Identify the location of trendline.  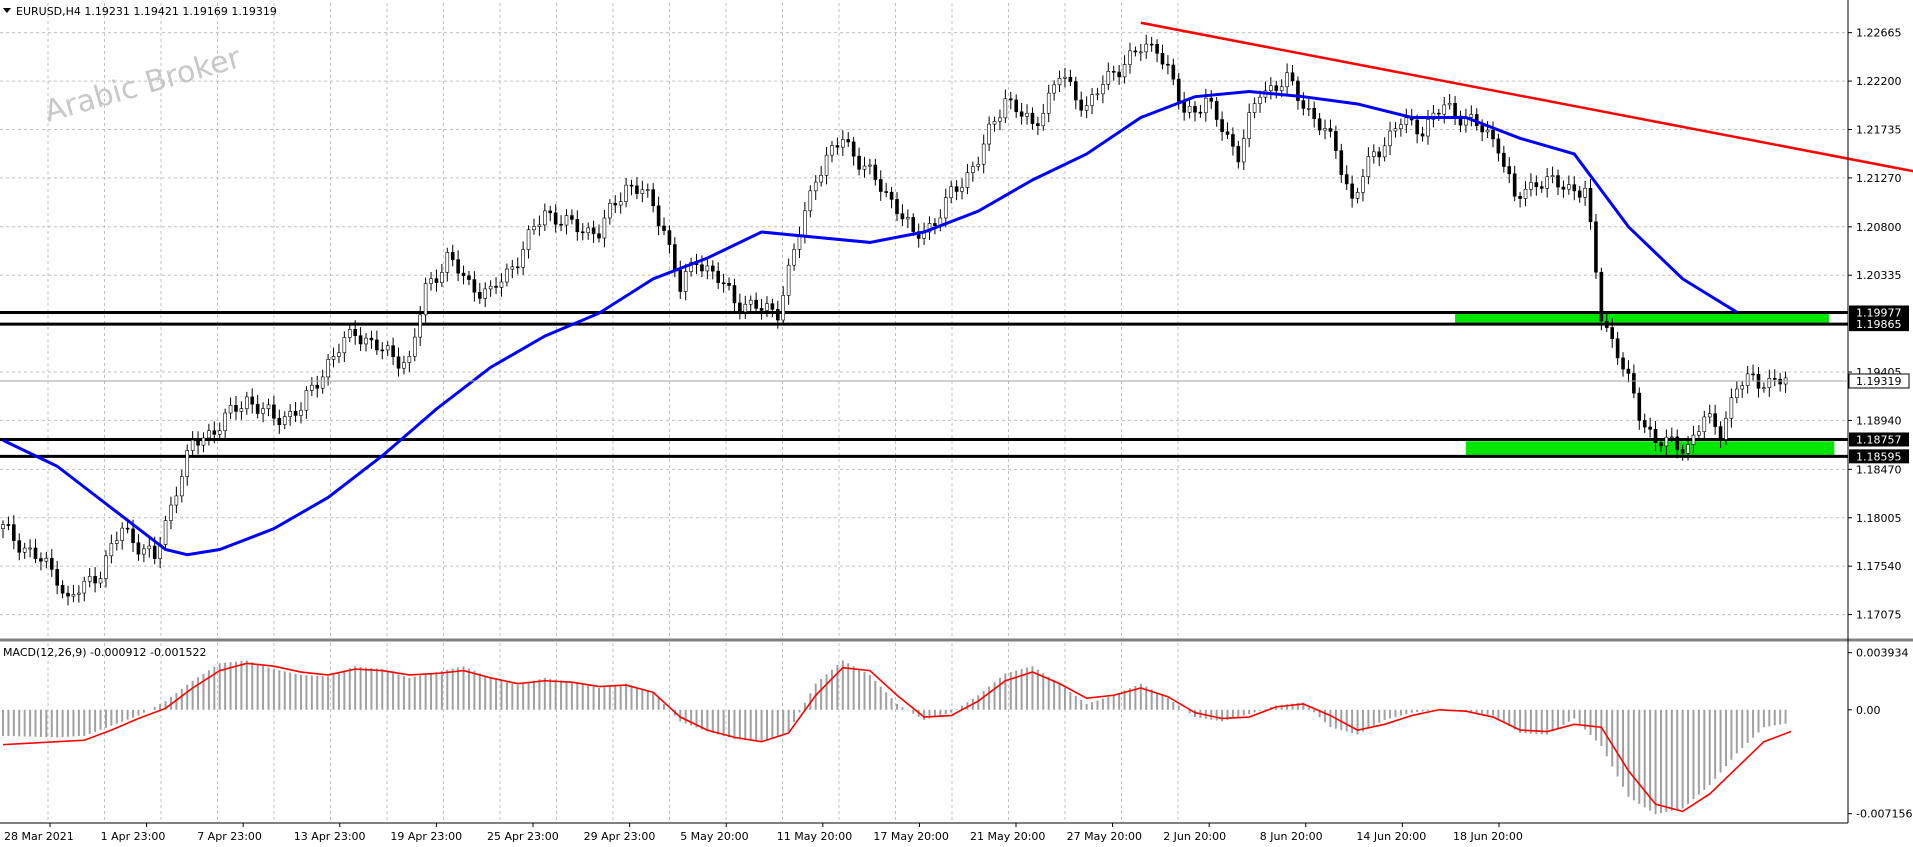
(1526, 115).